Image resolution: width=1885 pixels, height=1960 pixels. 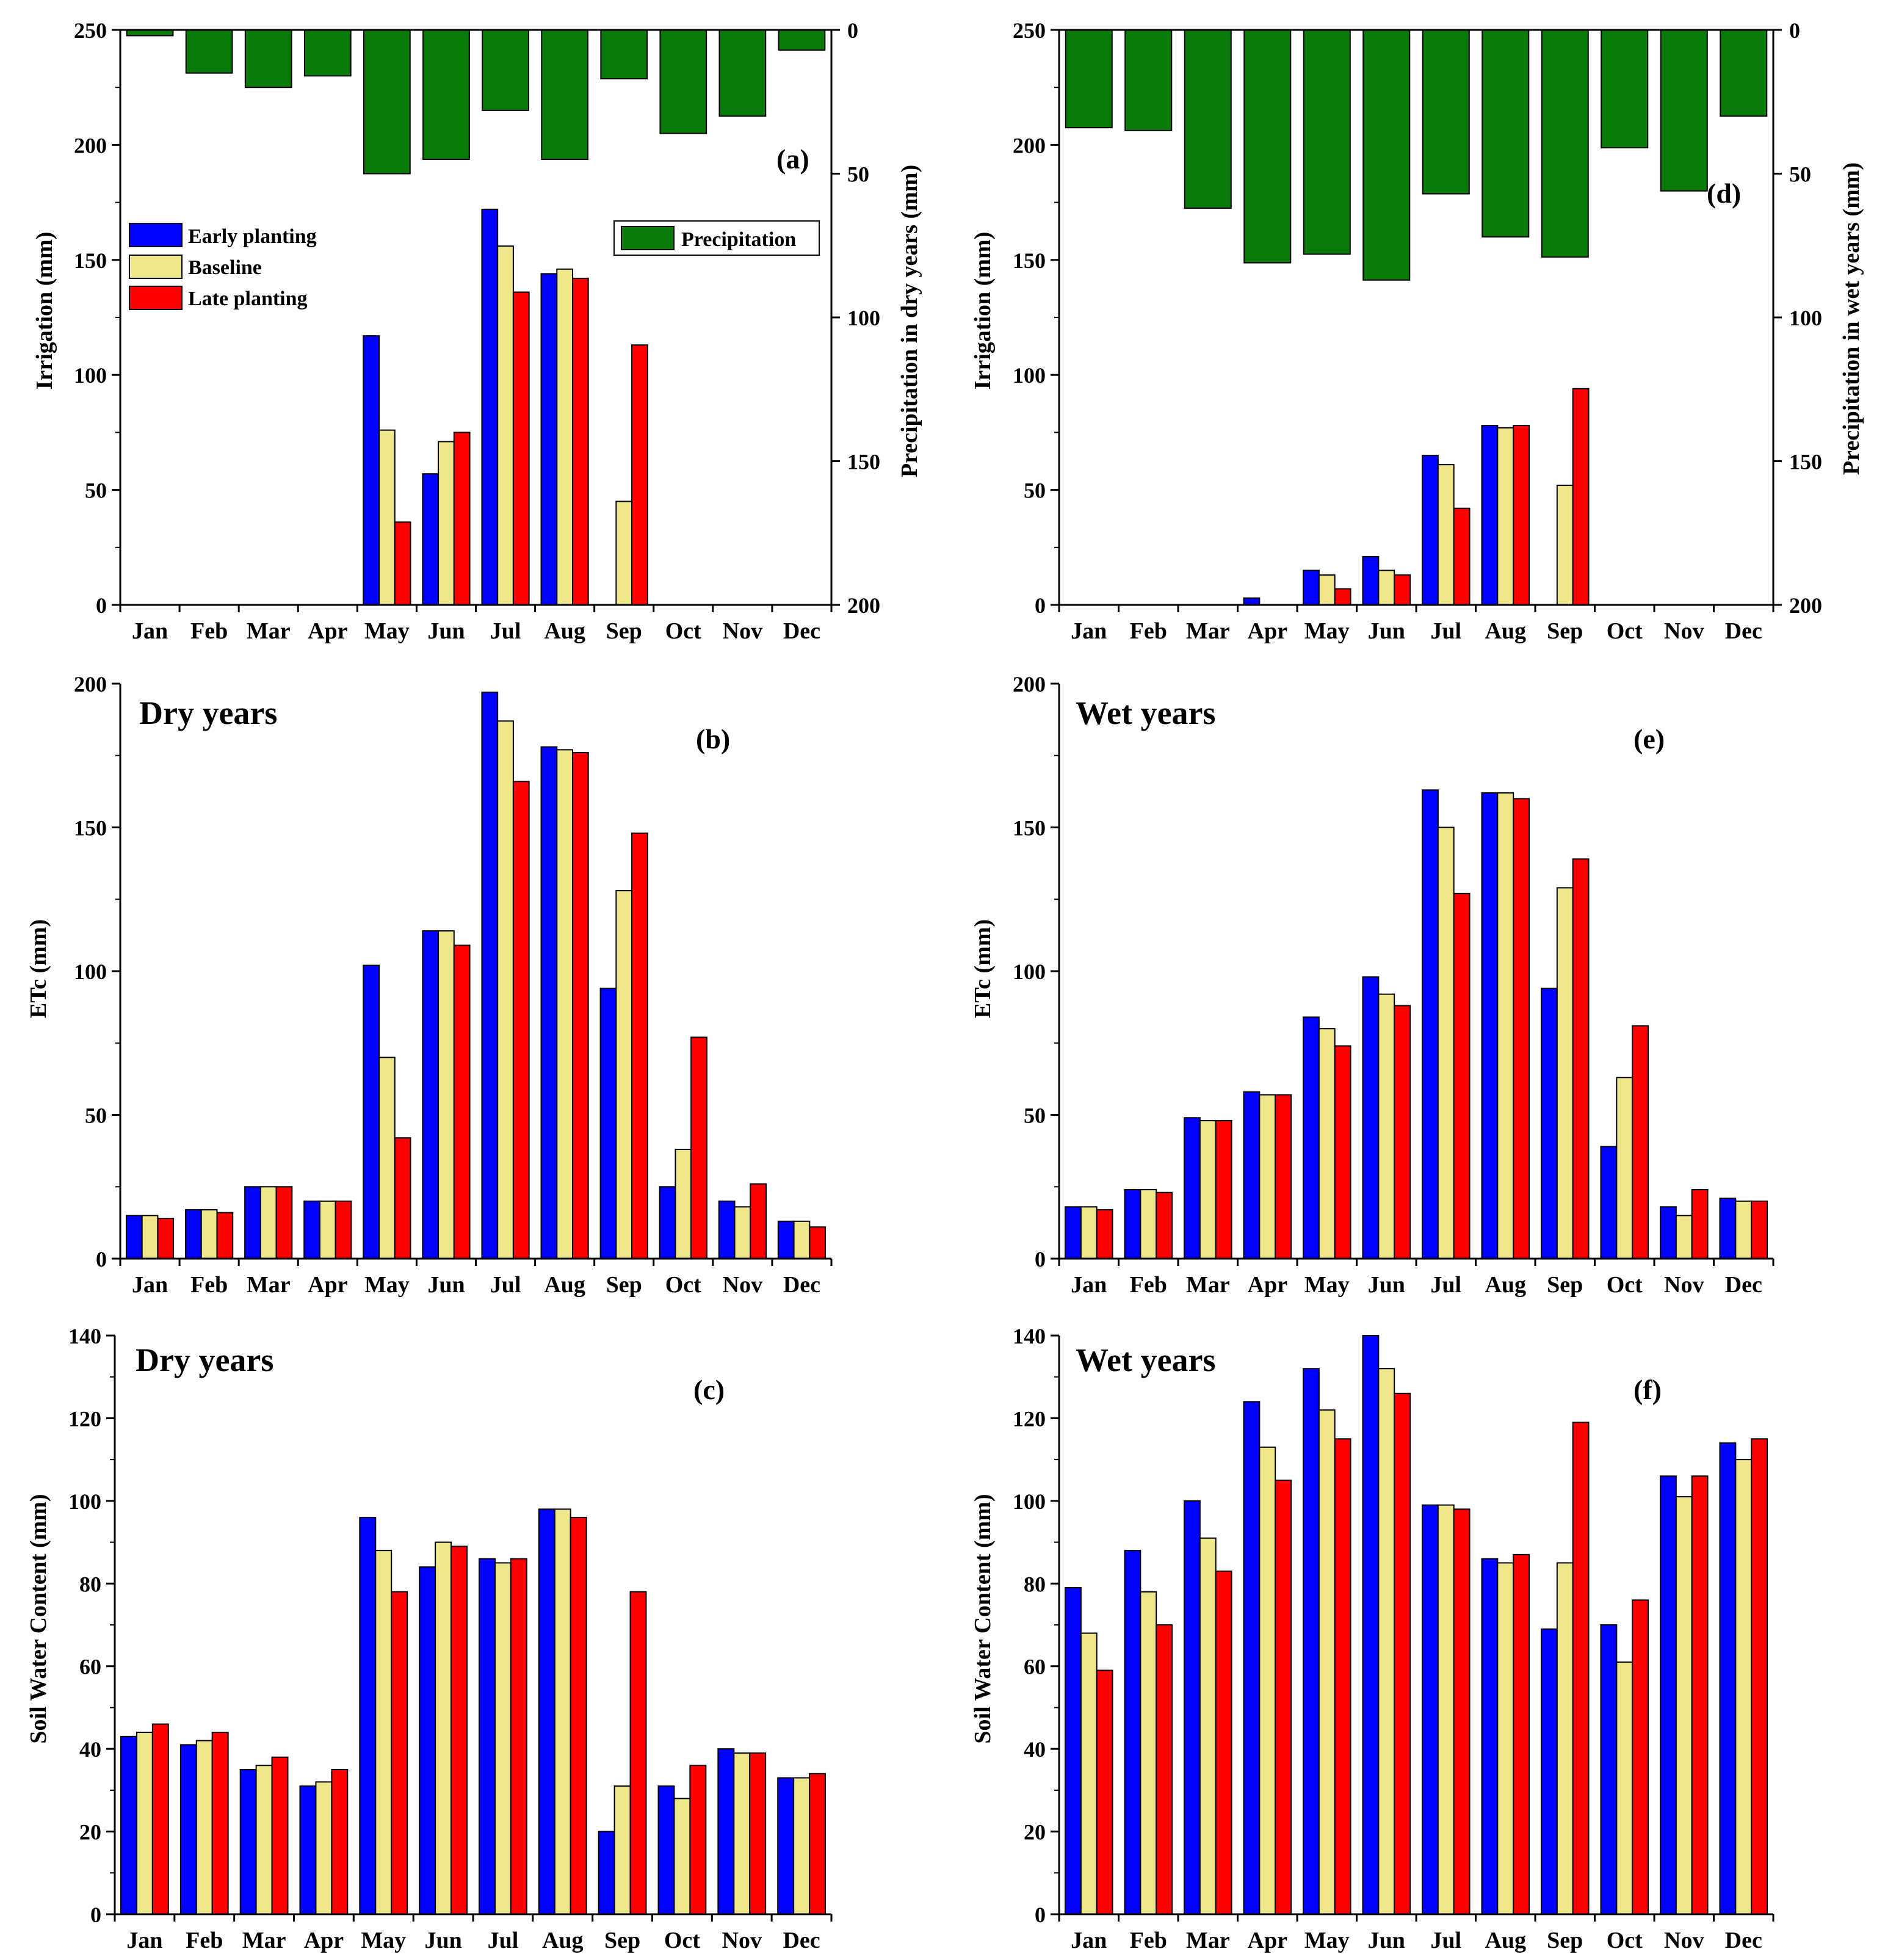 I want to click on panel-d-ytick-label-150: 150, so click(x=1029, y=260).